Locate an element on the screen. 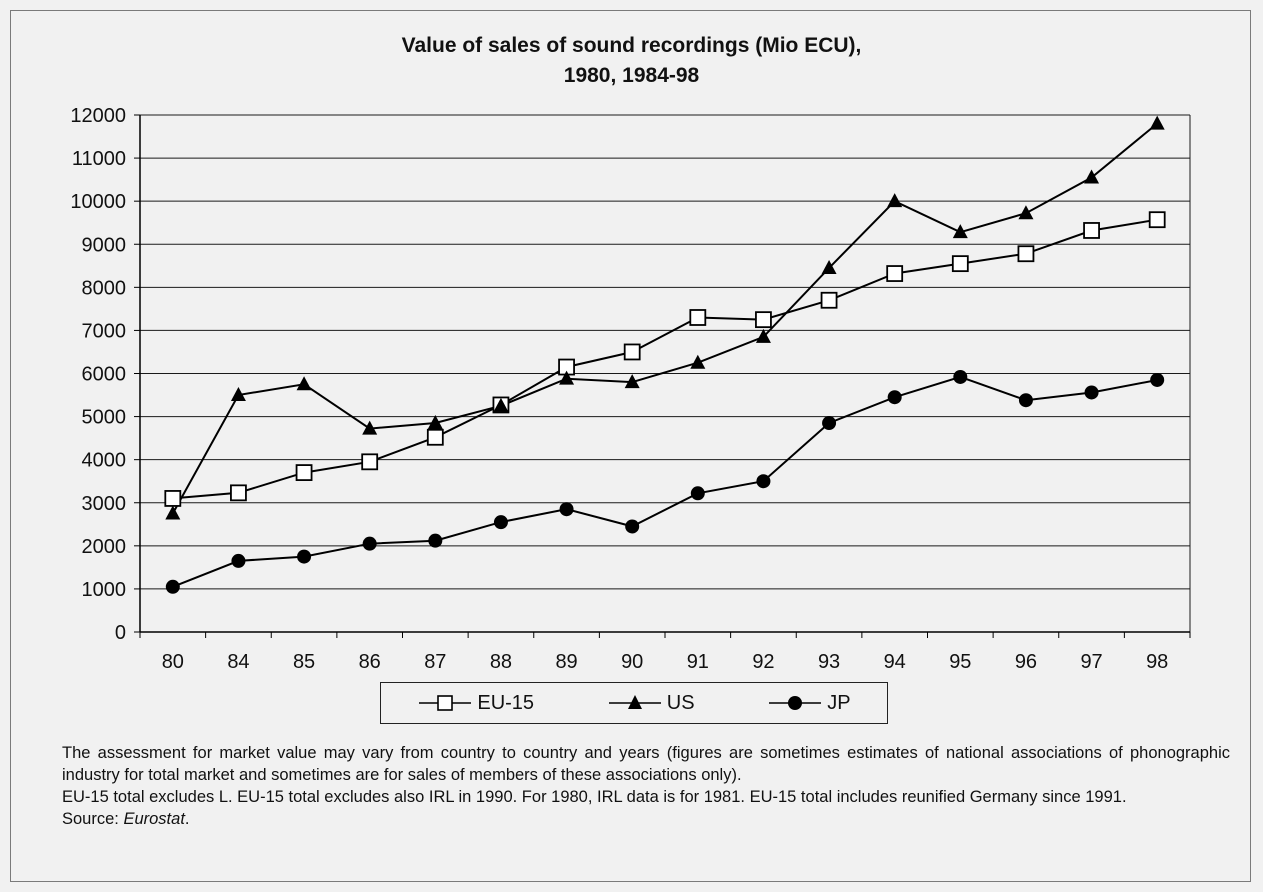  chart-legend: EU-15 US JP is located at coordinates (634, 703).